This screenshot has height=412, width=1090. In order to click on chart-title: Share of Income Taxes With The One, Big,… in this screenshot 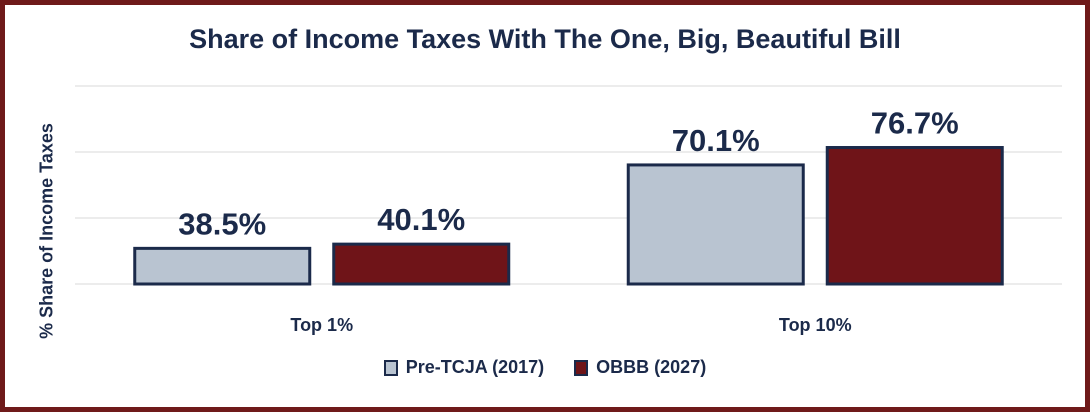, I will do `click(545, 39)`.